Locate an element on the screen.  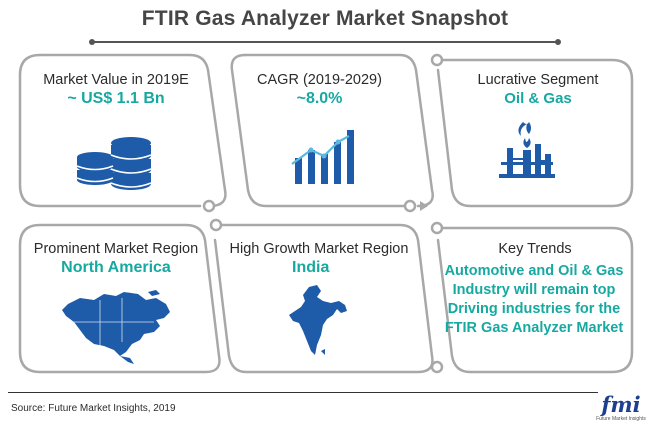
north-america-map-icon is located at coordinates (116, 327).